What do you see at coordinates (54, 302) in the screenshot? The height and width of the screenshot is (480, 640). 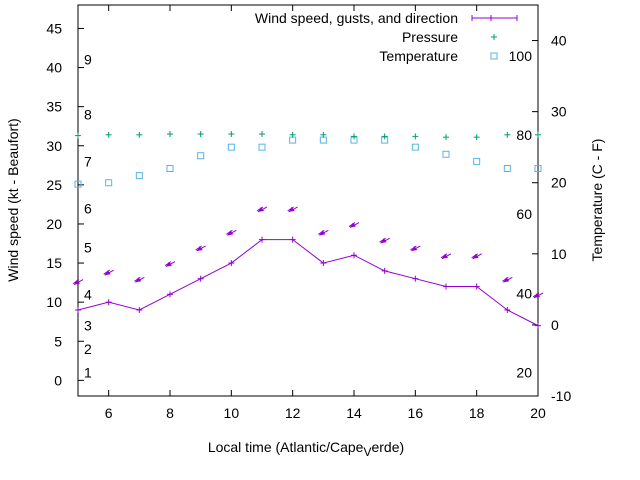 I see `y-tick-label: 10` at bounding box center [54, 302].